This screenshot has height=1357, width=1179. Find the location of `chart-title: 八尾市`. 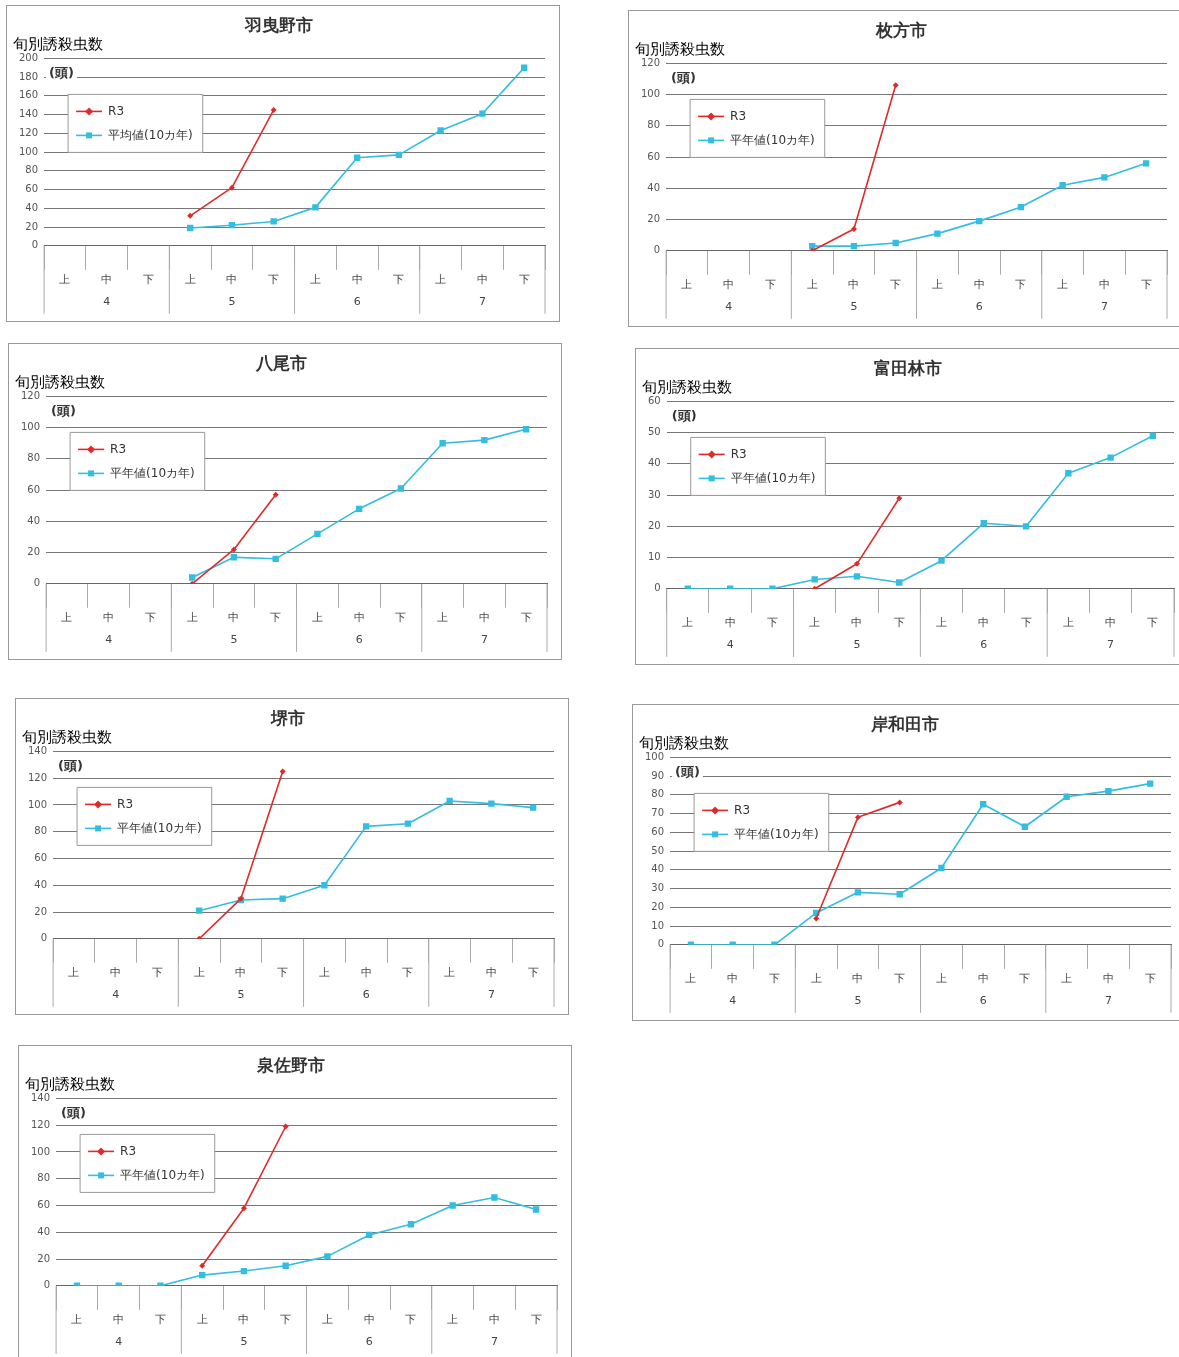

chart-title: 八尾市 is located at coordinates (280, 362).